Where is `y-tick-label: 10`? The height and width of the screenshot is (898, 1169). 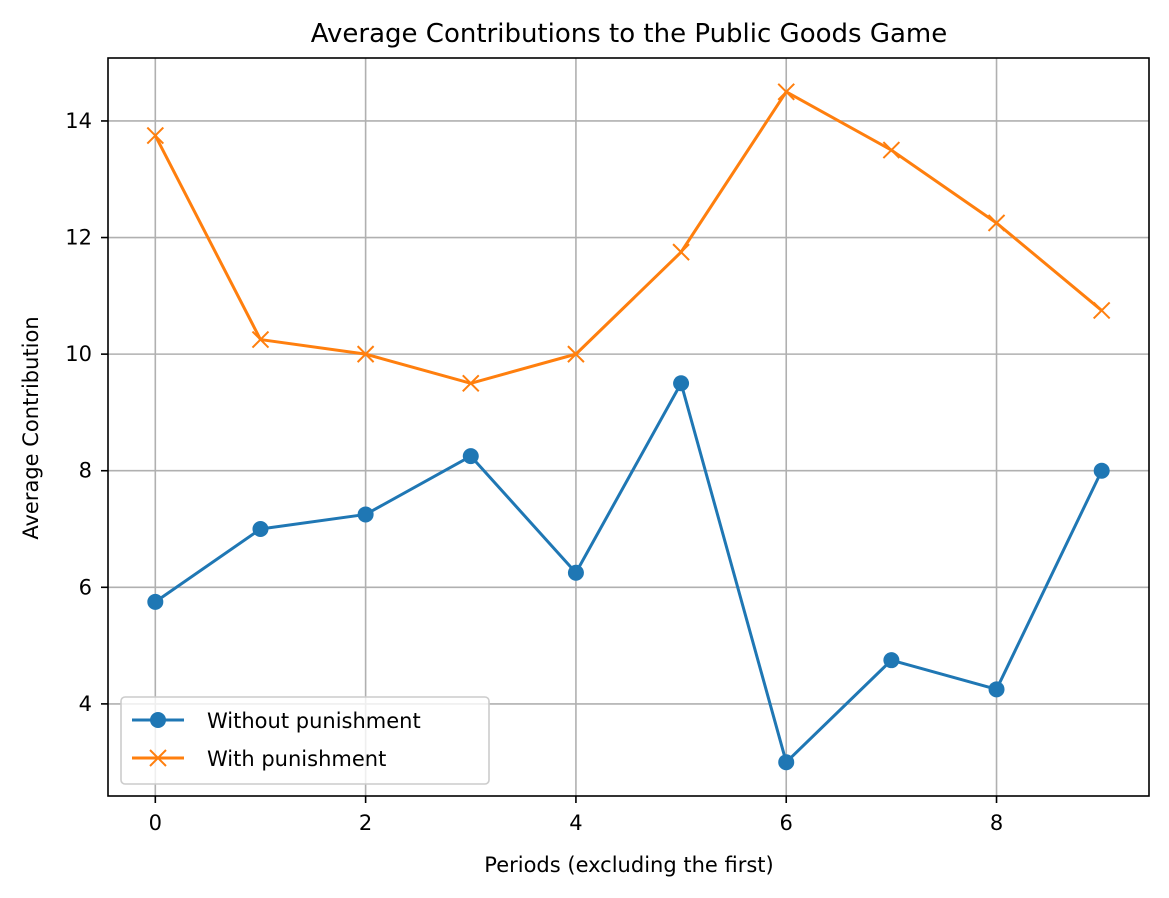
y-tick-label: 10 is located at coordinates (78, 354).